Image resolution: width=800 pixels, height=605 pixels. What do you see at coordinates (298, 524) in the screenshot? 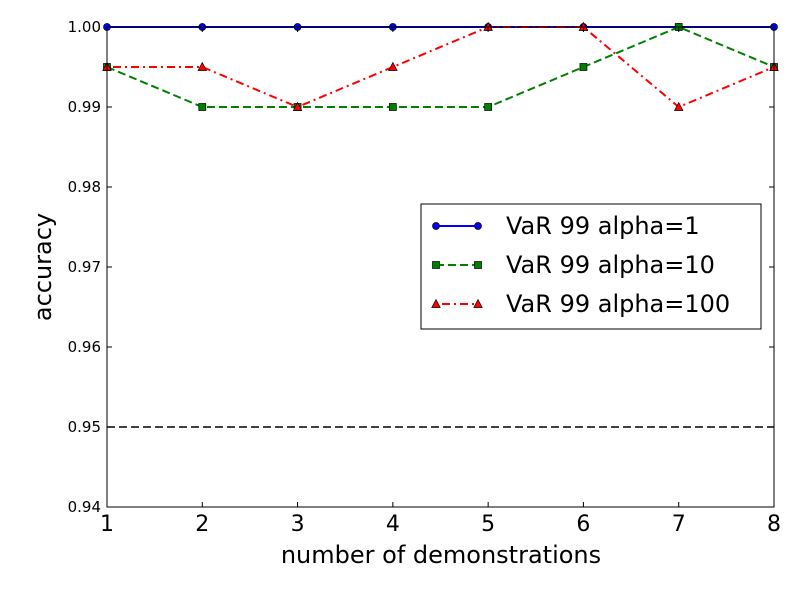
I see `x-tick-label-3: 3` at bounding box center [298, 524].